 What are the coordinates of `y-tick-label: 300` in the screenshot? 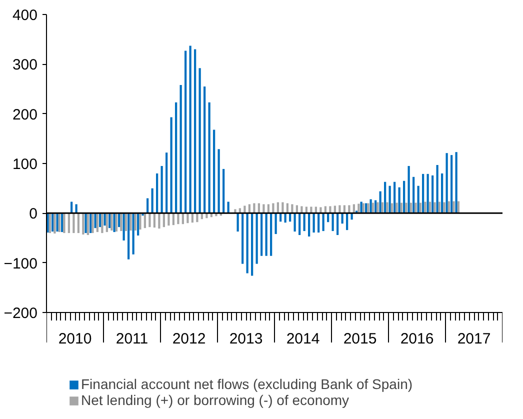 It's located at (25, 65).